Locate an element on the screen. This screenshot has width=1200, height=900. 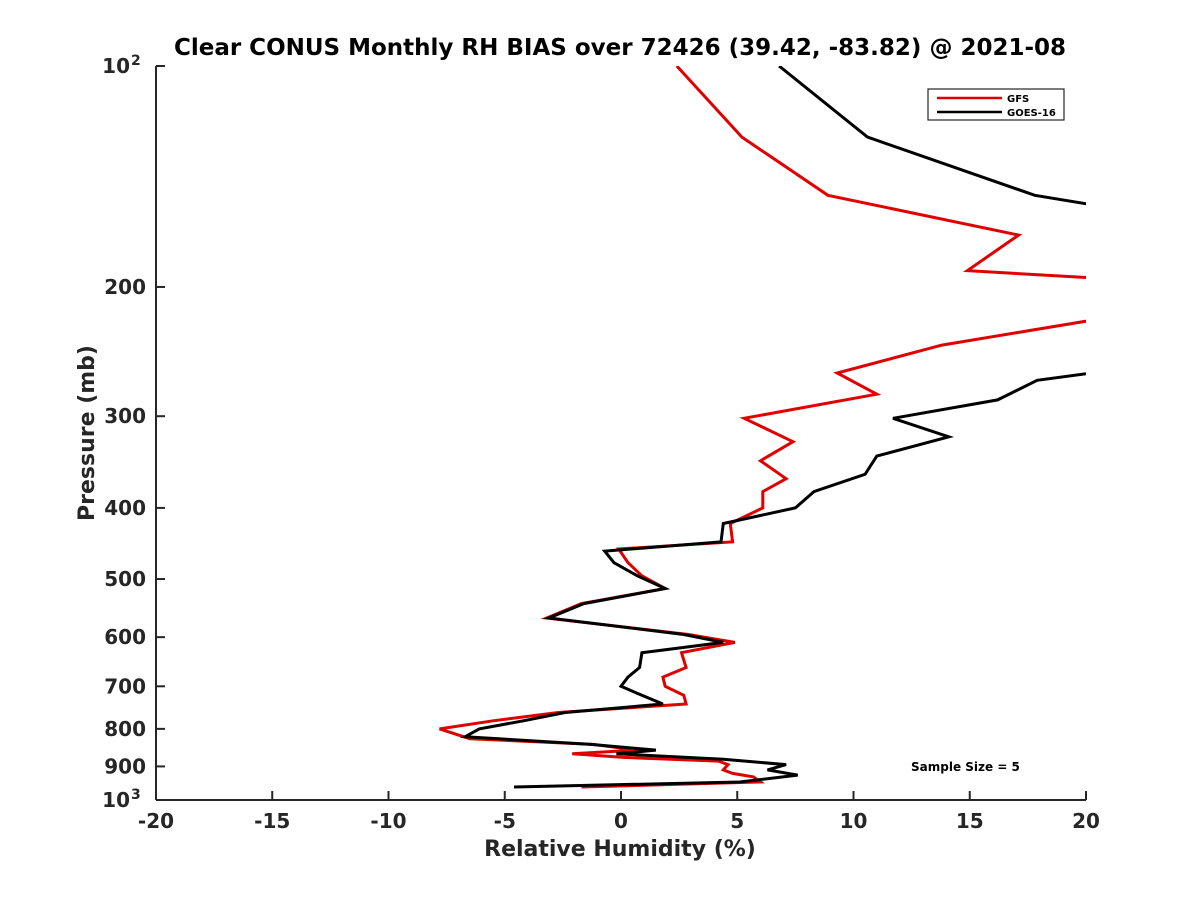
x-tick-label: -15 is located at coordinates (272, 821).